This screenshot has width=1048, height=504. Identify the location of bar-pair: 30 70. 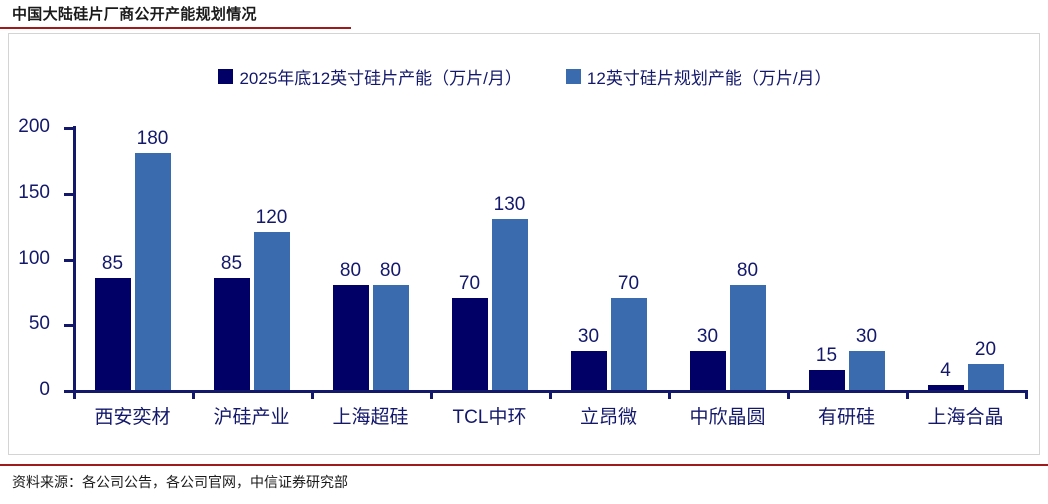
(608, 258).